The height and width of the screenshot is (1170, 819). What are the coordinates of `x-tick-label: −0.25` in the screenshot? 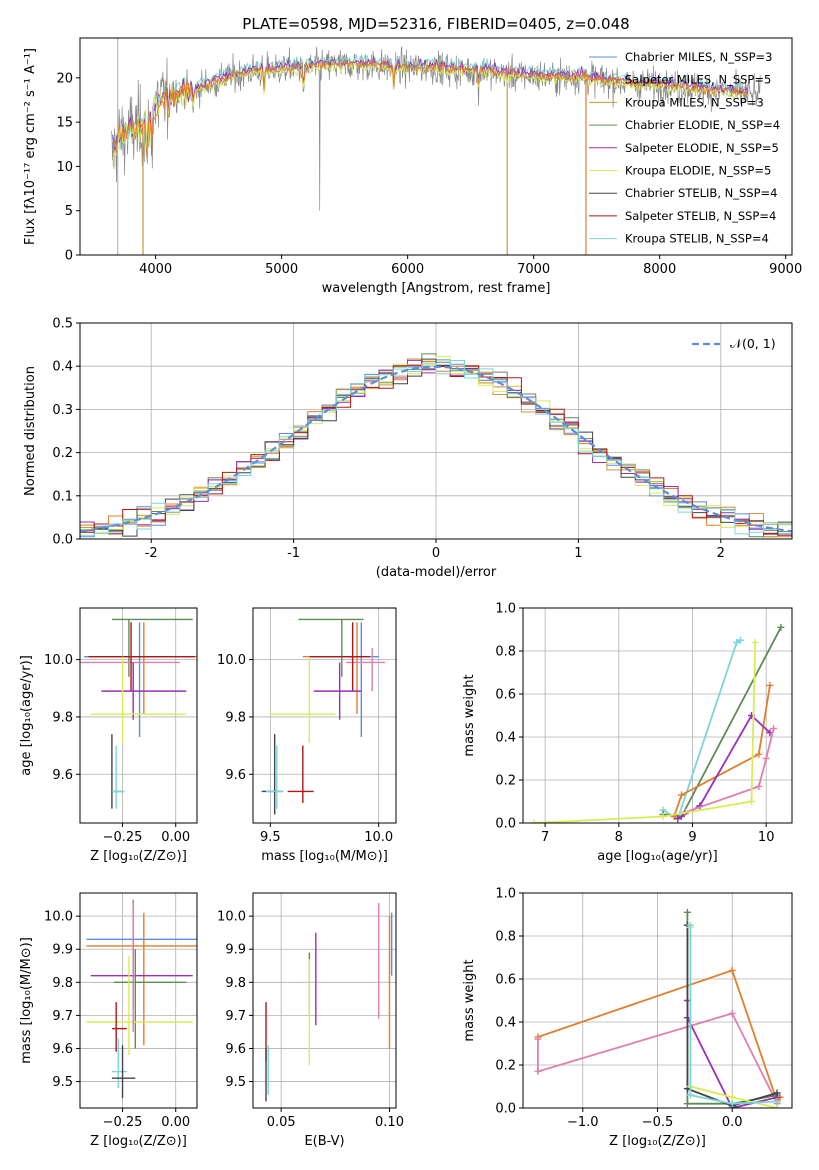 It's located at (123, 1122).